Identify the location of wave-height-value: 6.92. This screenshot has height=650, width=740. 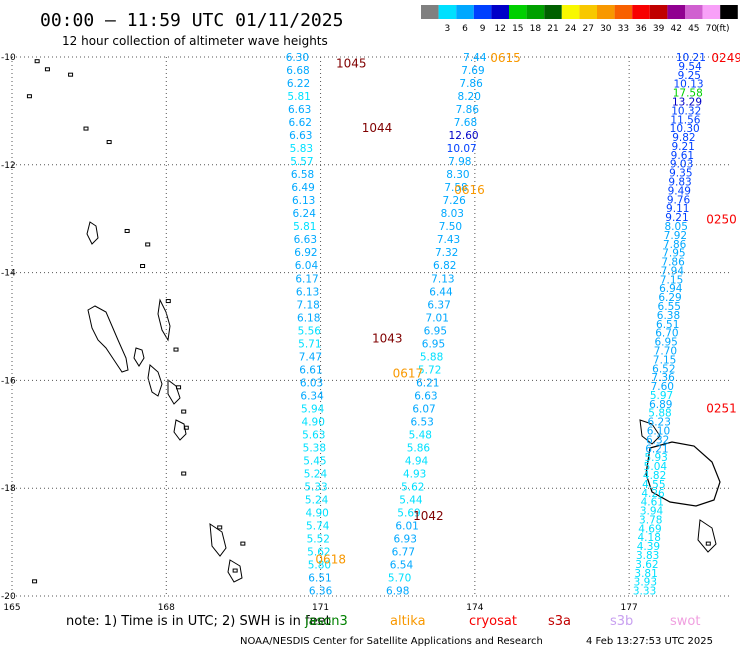
(305, 253).